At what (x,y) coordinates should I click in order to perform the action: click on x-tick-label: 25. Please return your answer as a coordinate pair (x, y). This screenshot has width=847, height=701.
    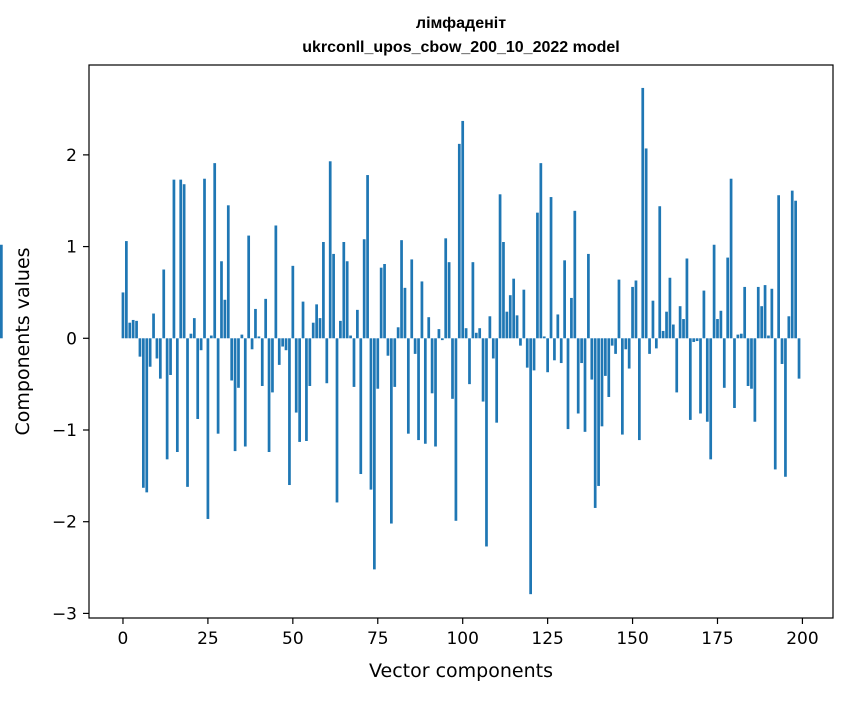
    Looking at the image, I should click on (208, 639).